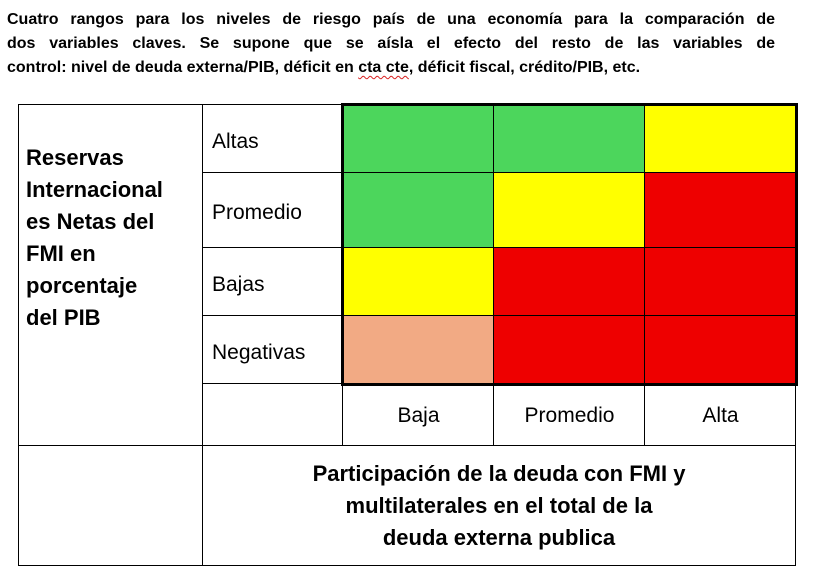 Image resolution: width=816 pixels, height=584 pixels. I want to click on spellcheck-marked-text: cta cte, so click(383, 67).